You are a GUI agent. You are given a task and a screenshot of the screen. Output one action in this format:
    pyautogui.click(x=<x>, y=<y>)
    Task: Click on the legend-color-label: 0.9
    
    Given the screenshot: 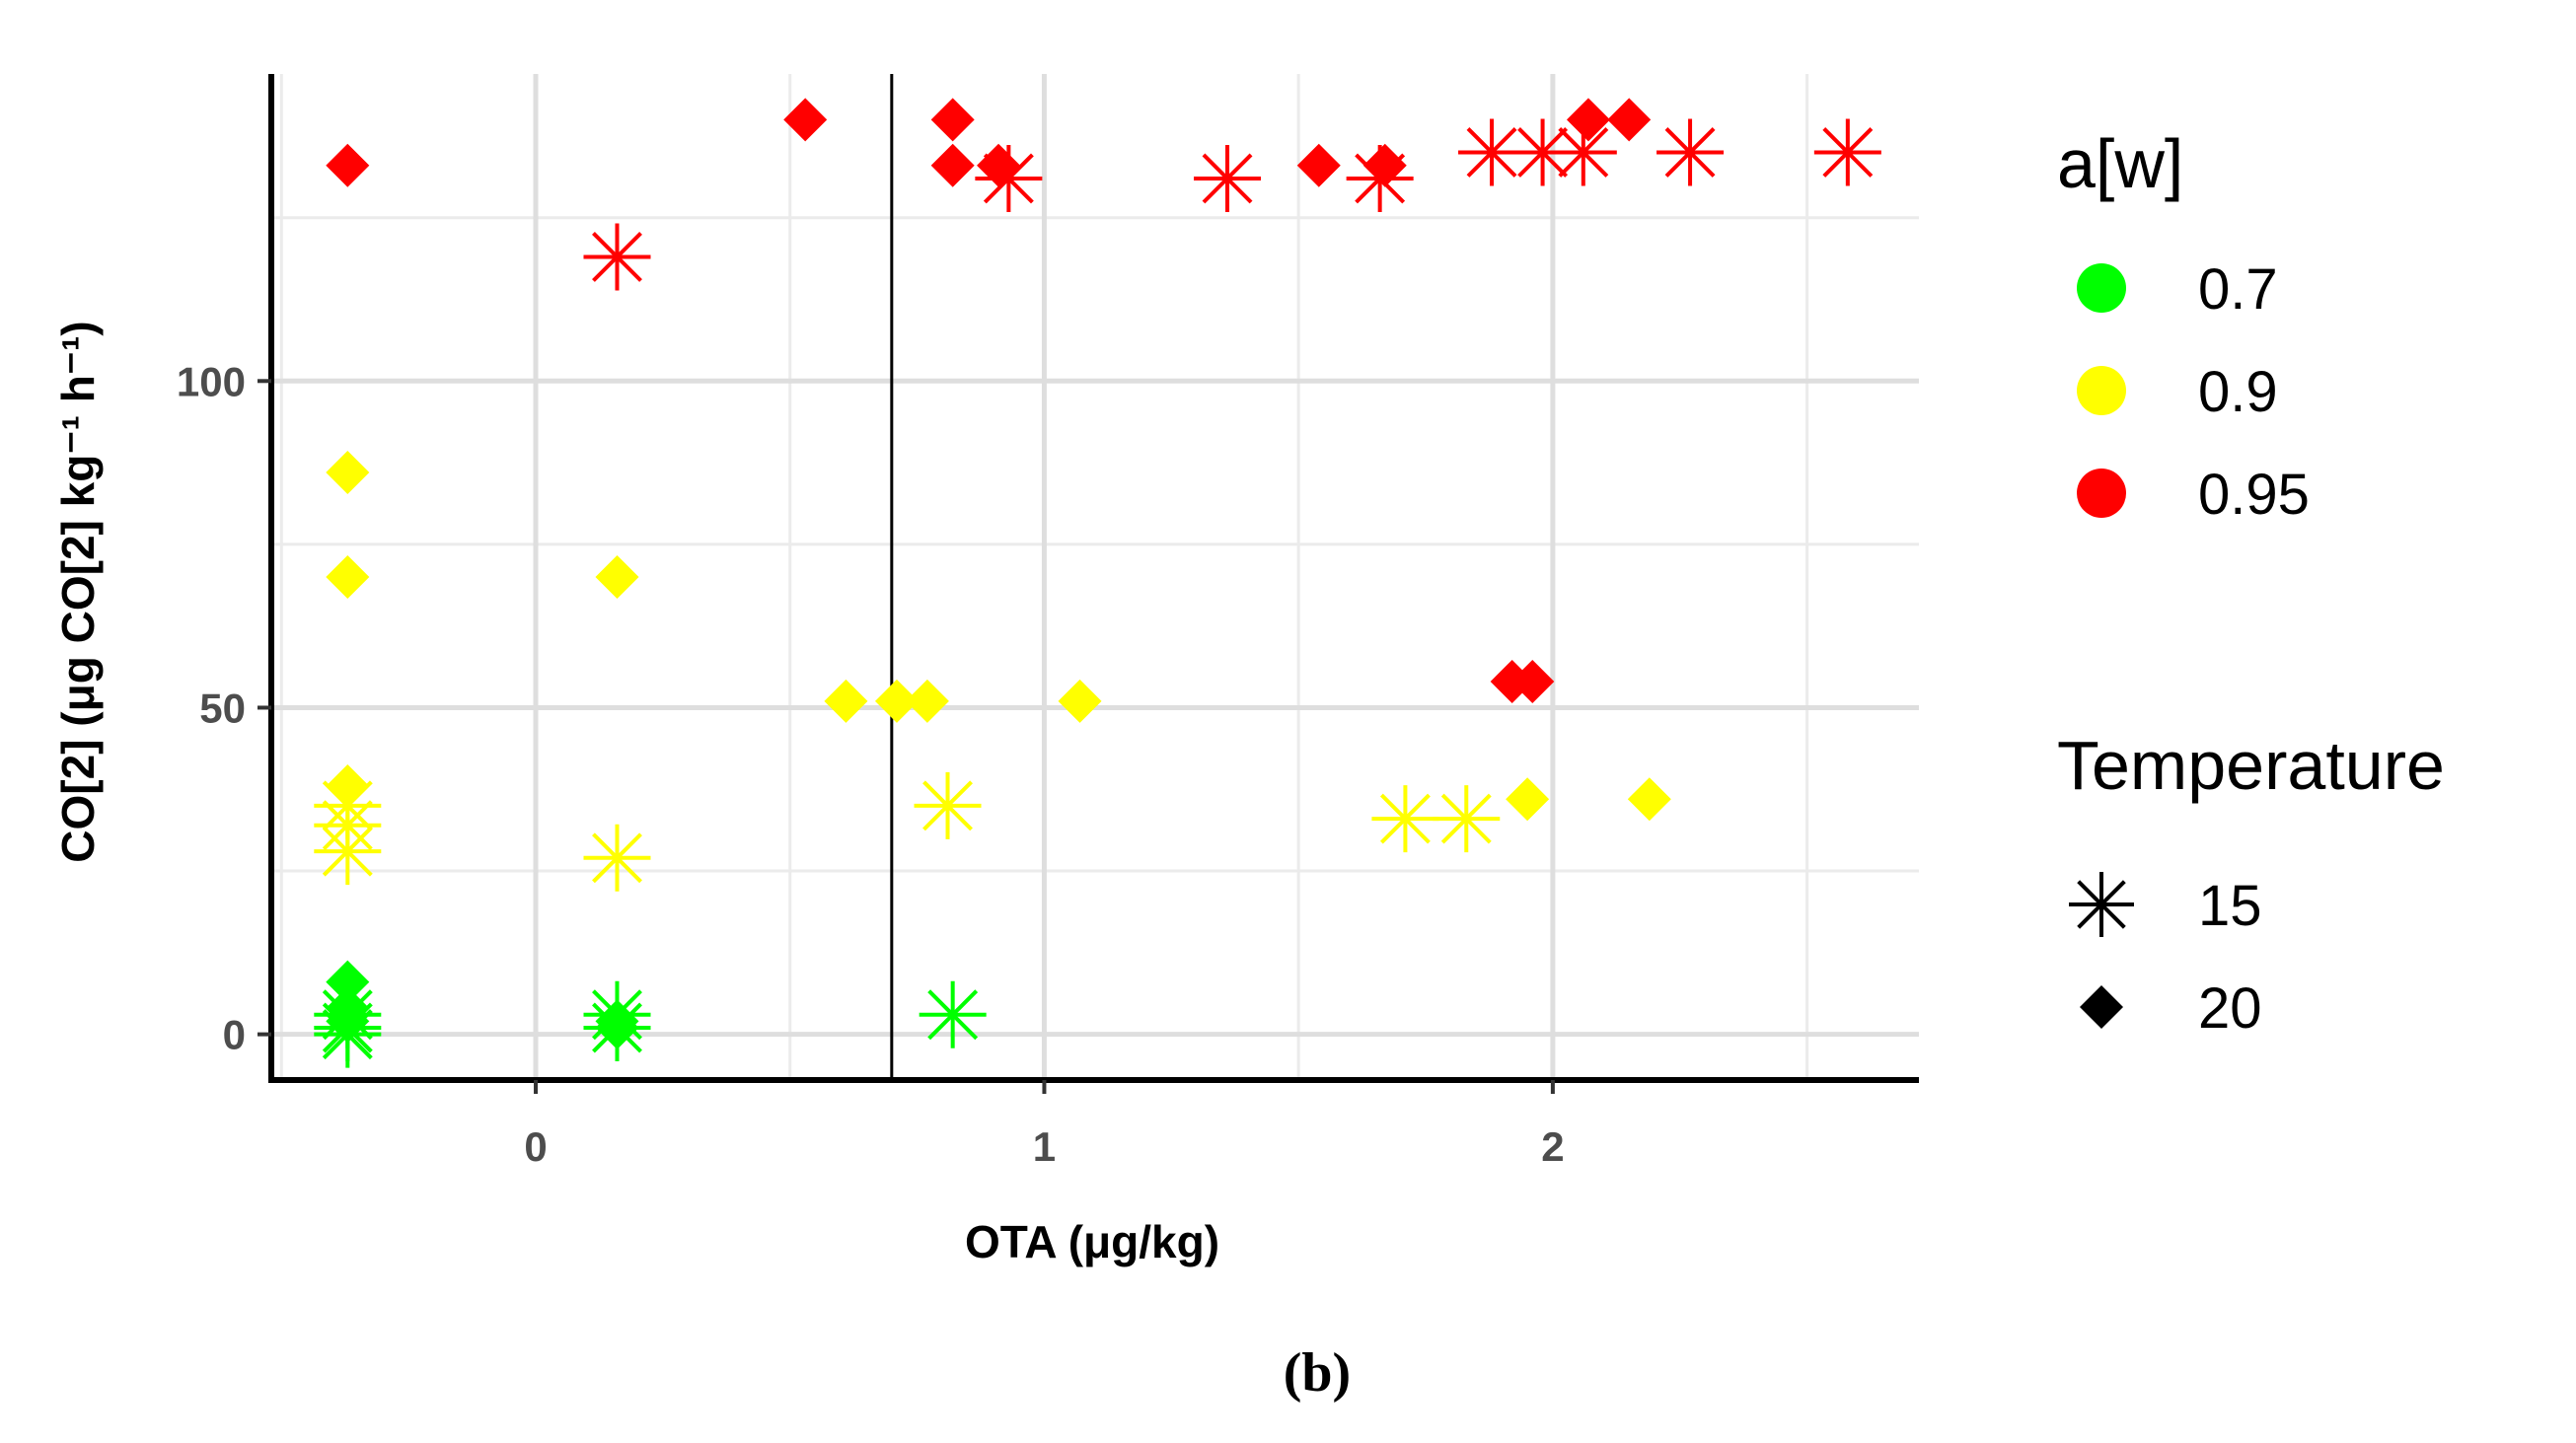 What is the action you would take?
    pyautogui.click(x=2238, y=392)
    